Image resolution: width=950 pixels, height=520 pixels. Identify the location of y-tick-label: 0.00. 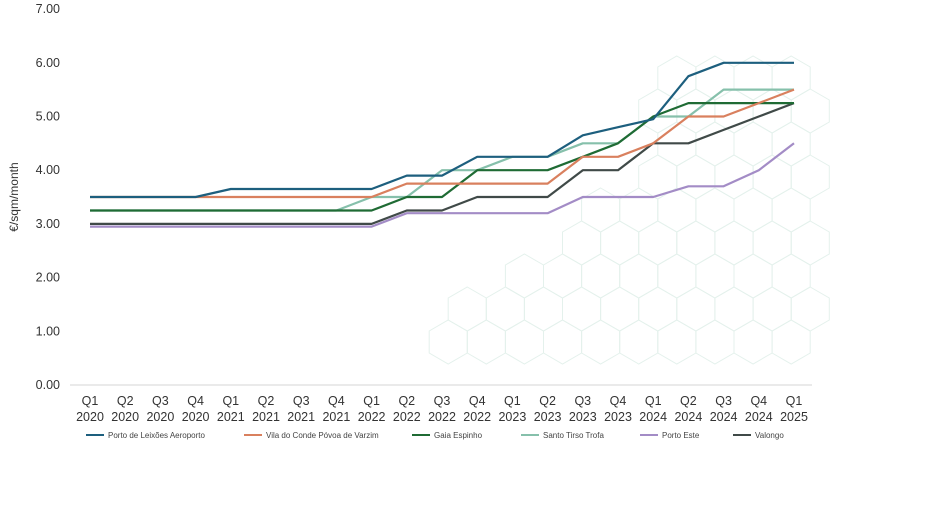
(48, 385).